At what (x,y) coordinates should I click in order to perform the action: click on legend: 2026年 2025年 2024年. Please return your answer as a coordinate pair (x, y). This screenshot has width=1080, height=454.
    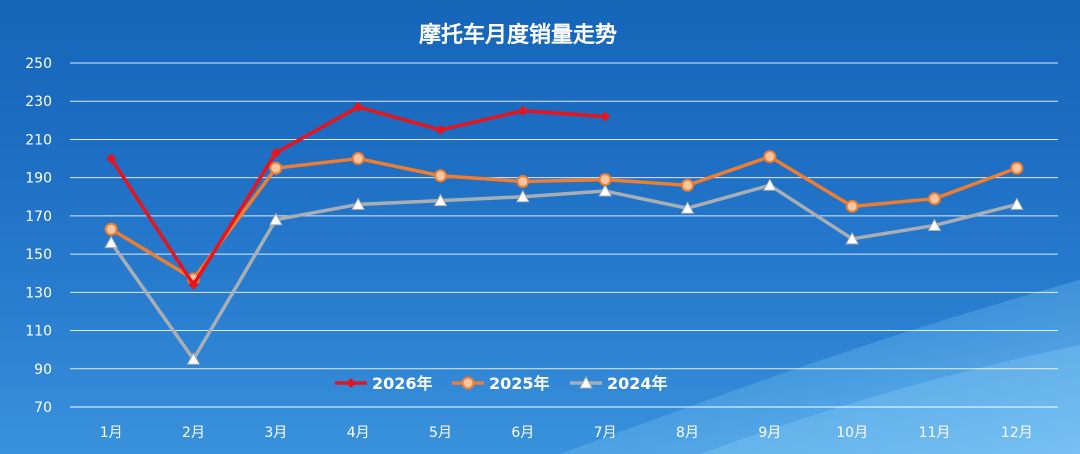
    Looking at the image, I should click on (501, 383).